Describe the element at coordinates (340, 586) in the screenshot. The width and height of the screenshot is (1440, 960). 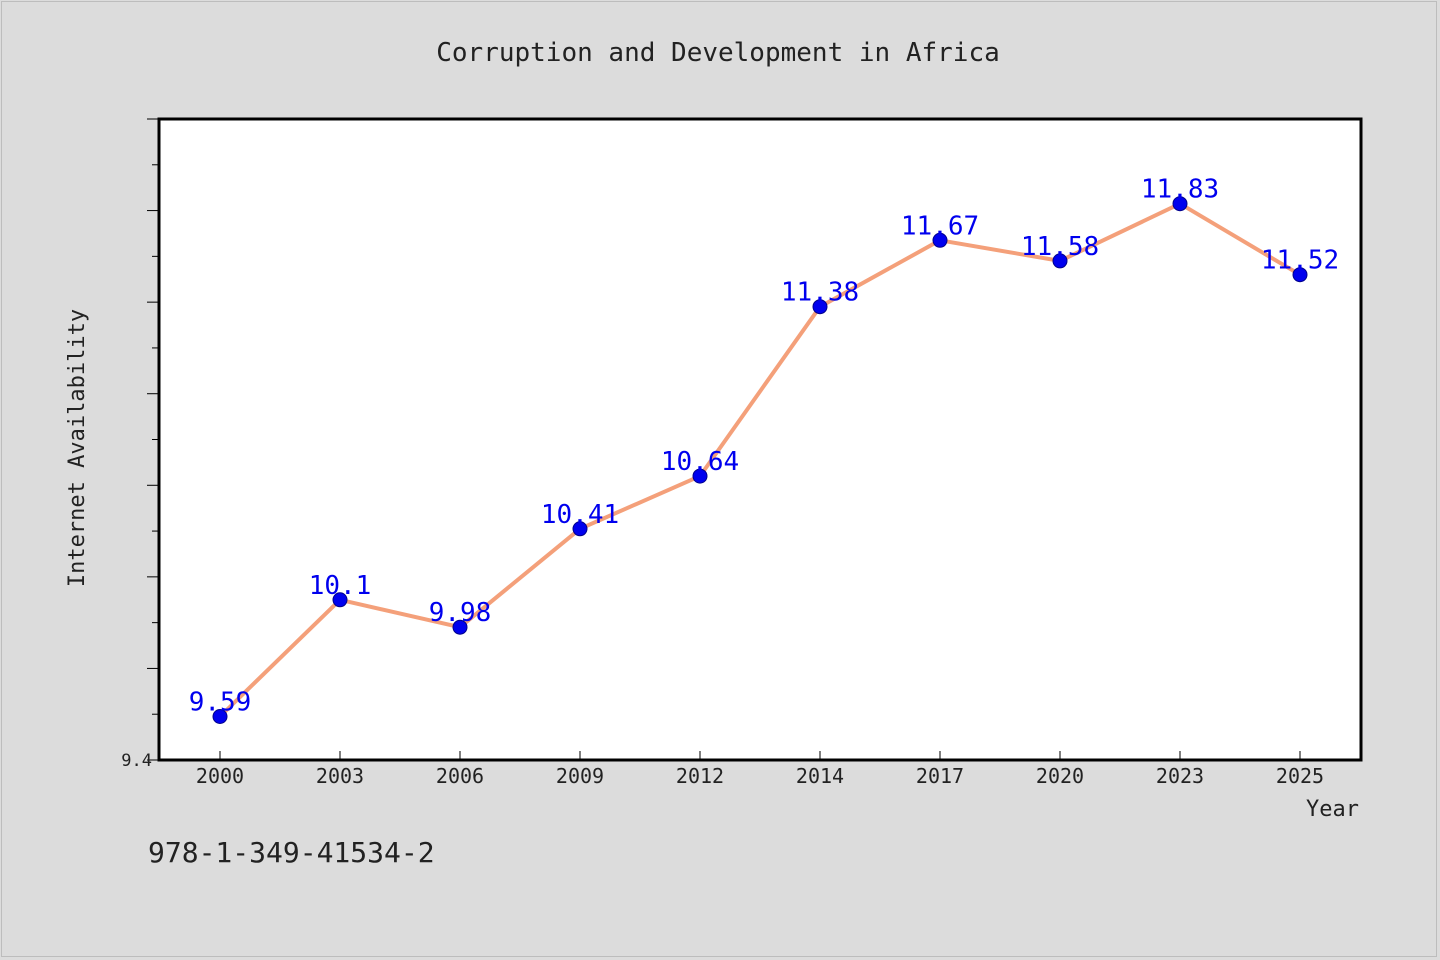
I see `data-label: 10.1` at that location.